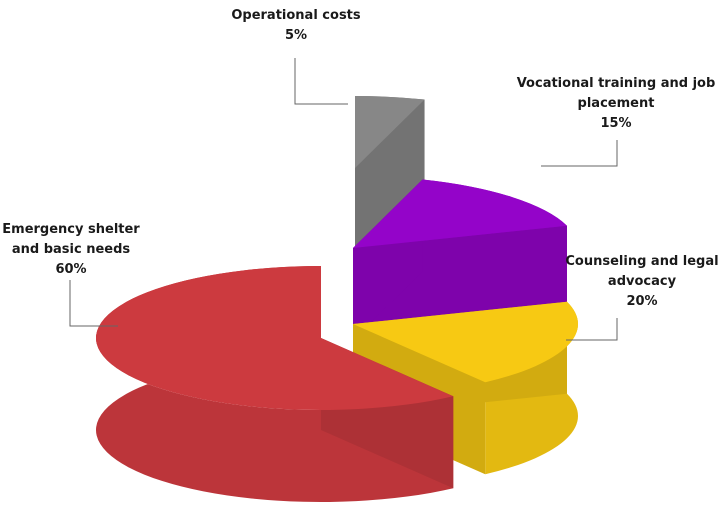 This screenshot has width=722, height=512. I want to click on leader-line-operational-costs, so click(321, 81).